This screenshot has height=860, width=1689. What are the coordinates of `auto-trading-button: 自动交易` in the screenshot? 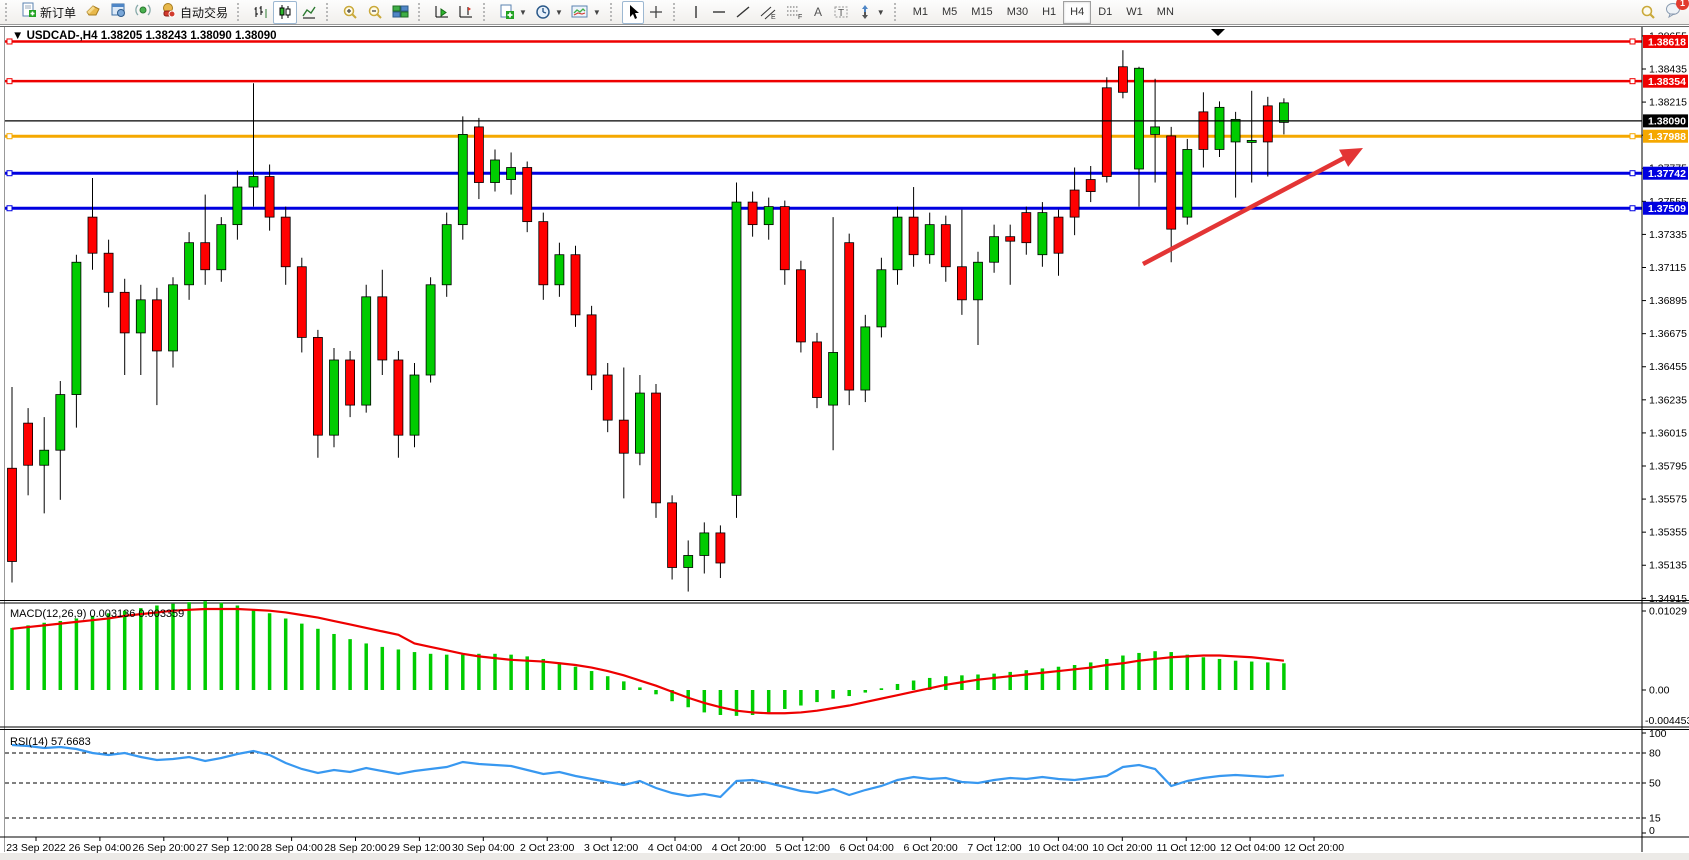 It's located at (194, 12).